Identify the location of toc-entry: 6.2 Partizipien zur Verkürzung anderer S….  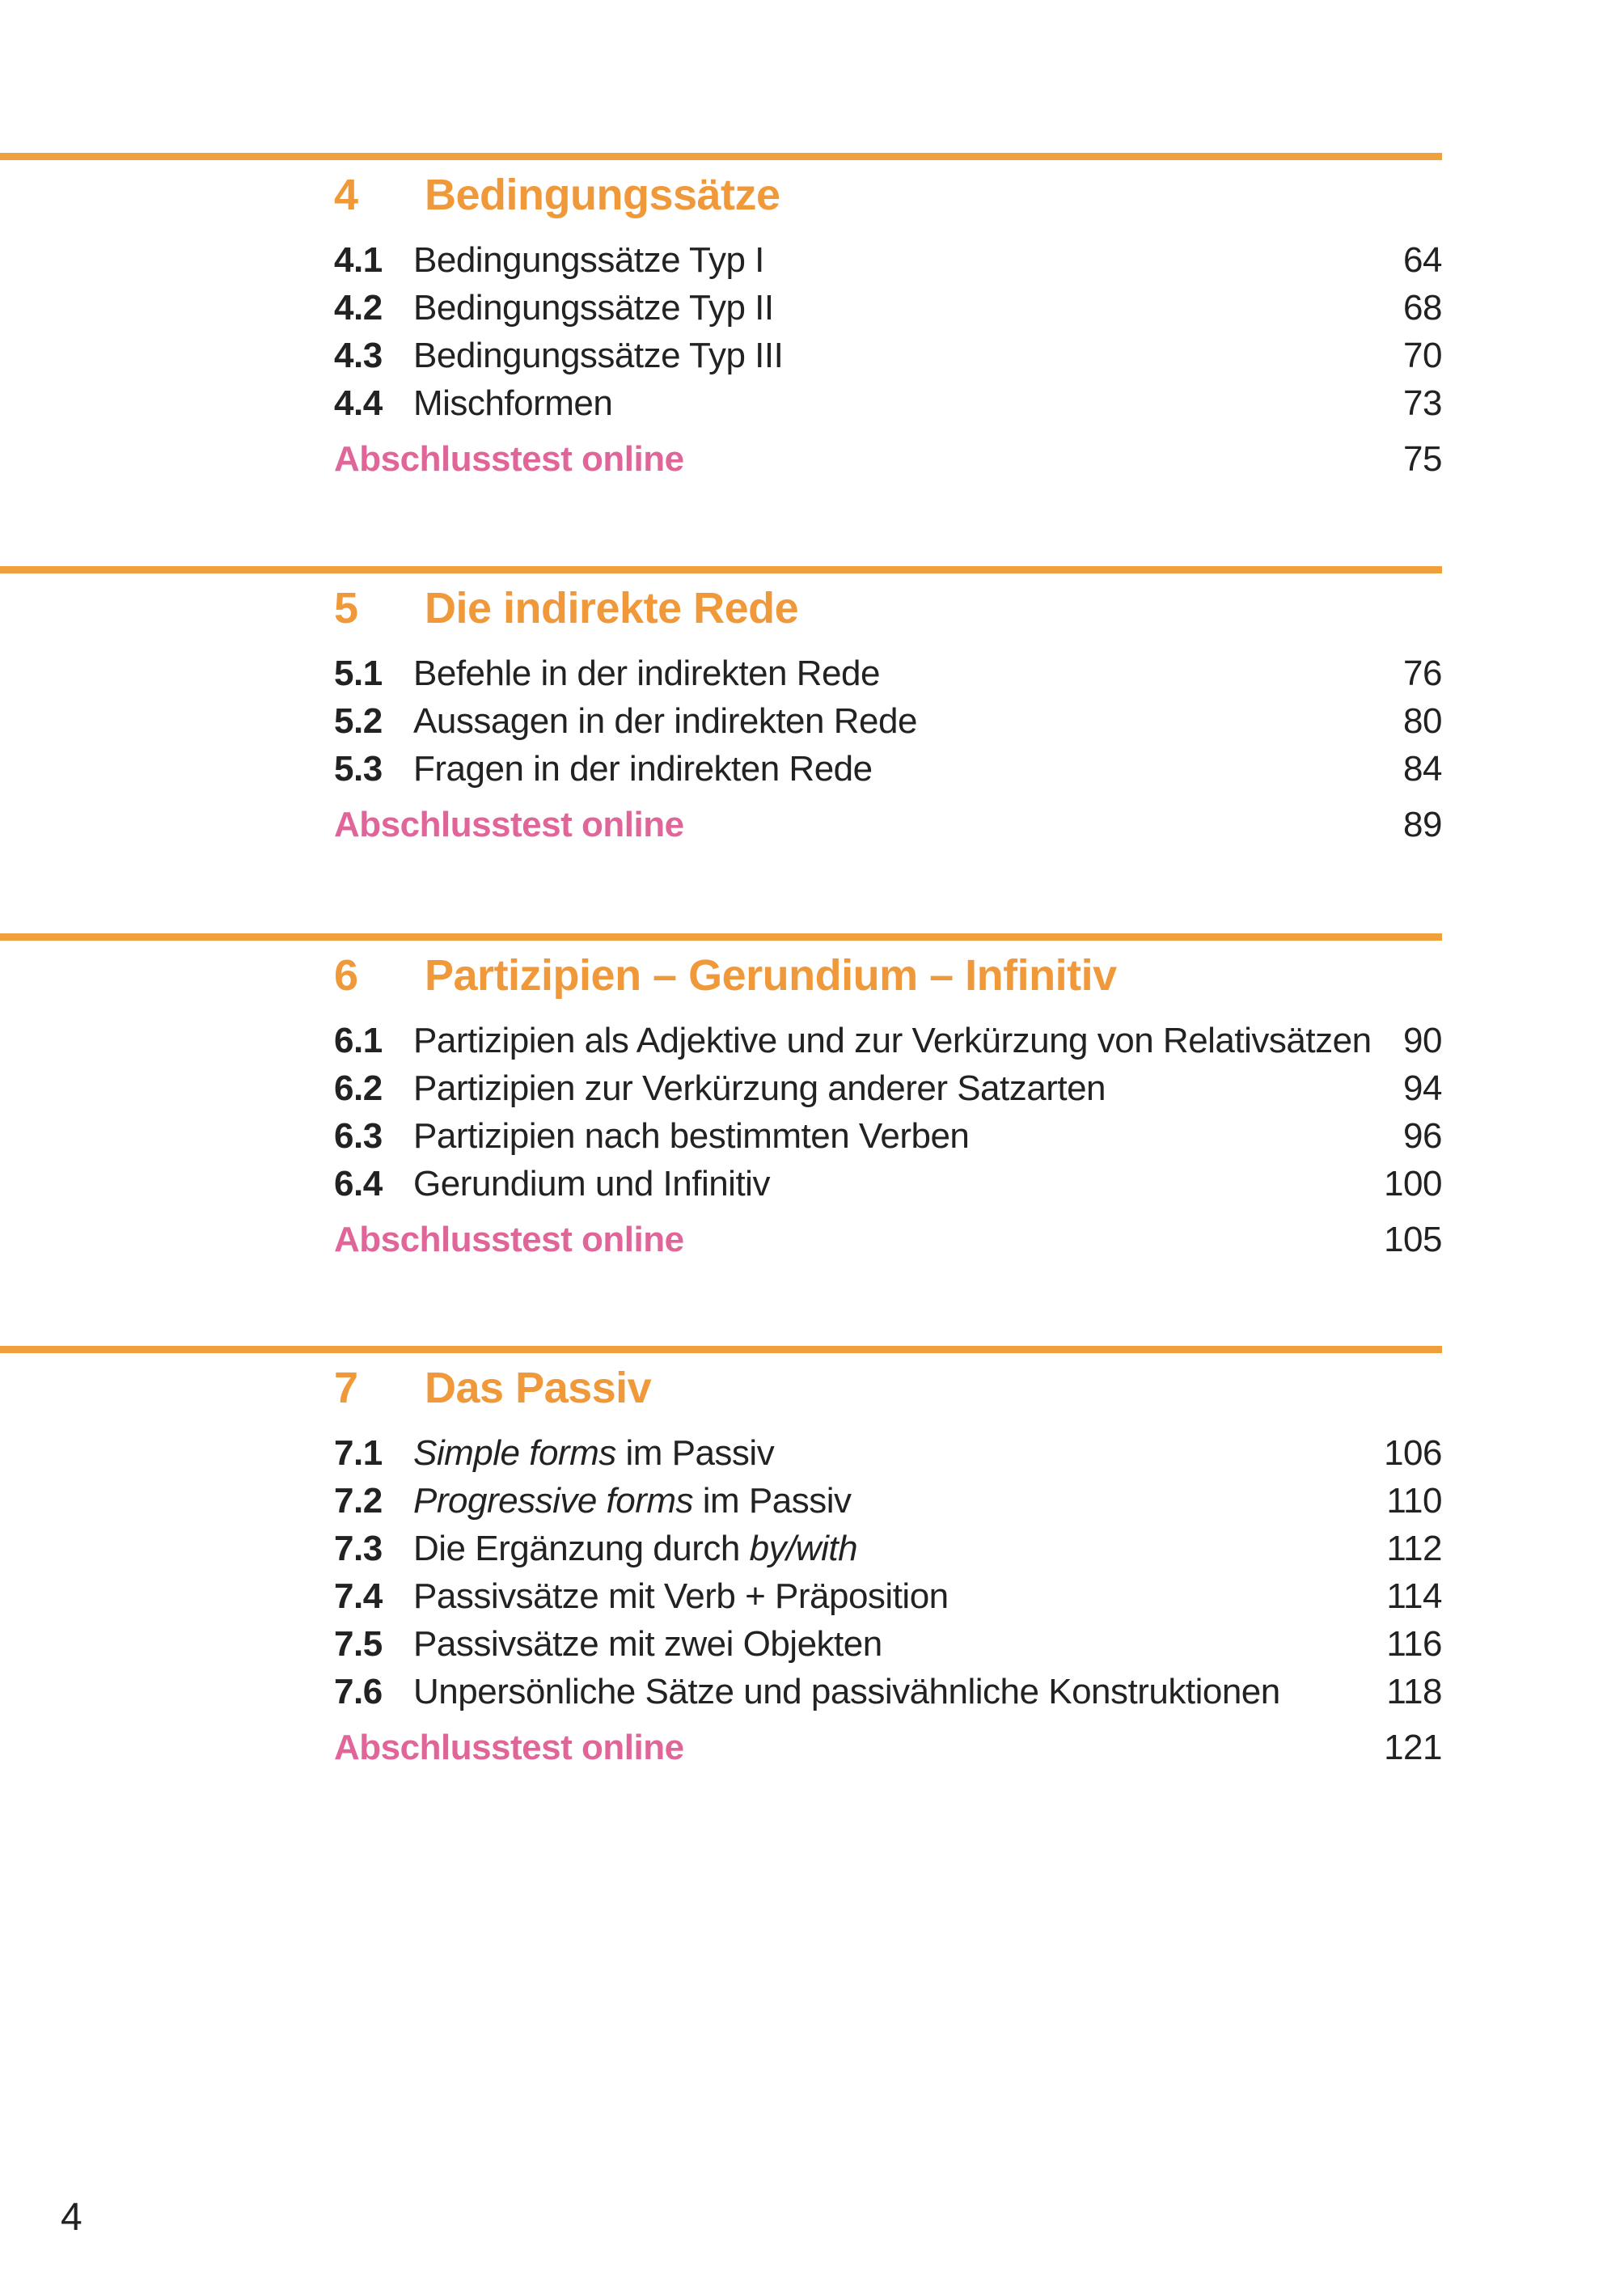
(888, 1088).